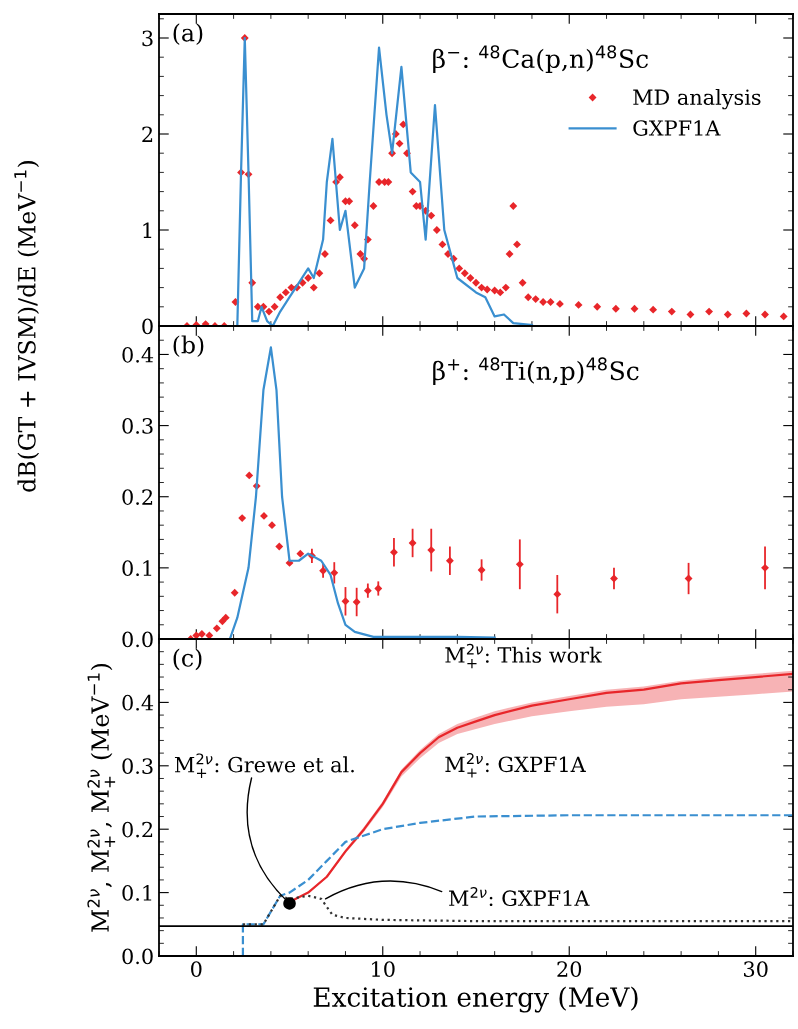 Image resolution: width=798 pixels, height=1029 pixels. Describe the element at coordinates (677, 128) in the screenshot. I see `legend-label: GXPF1A` at that location.